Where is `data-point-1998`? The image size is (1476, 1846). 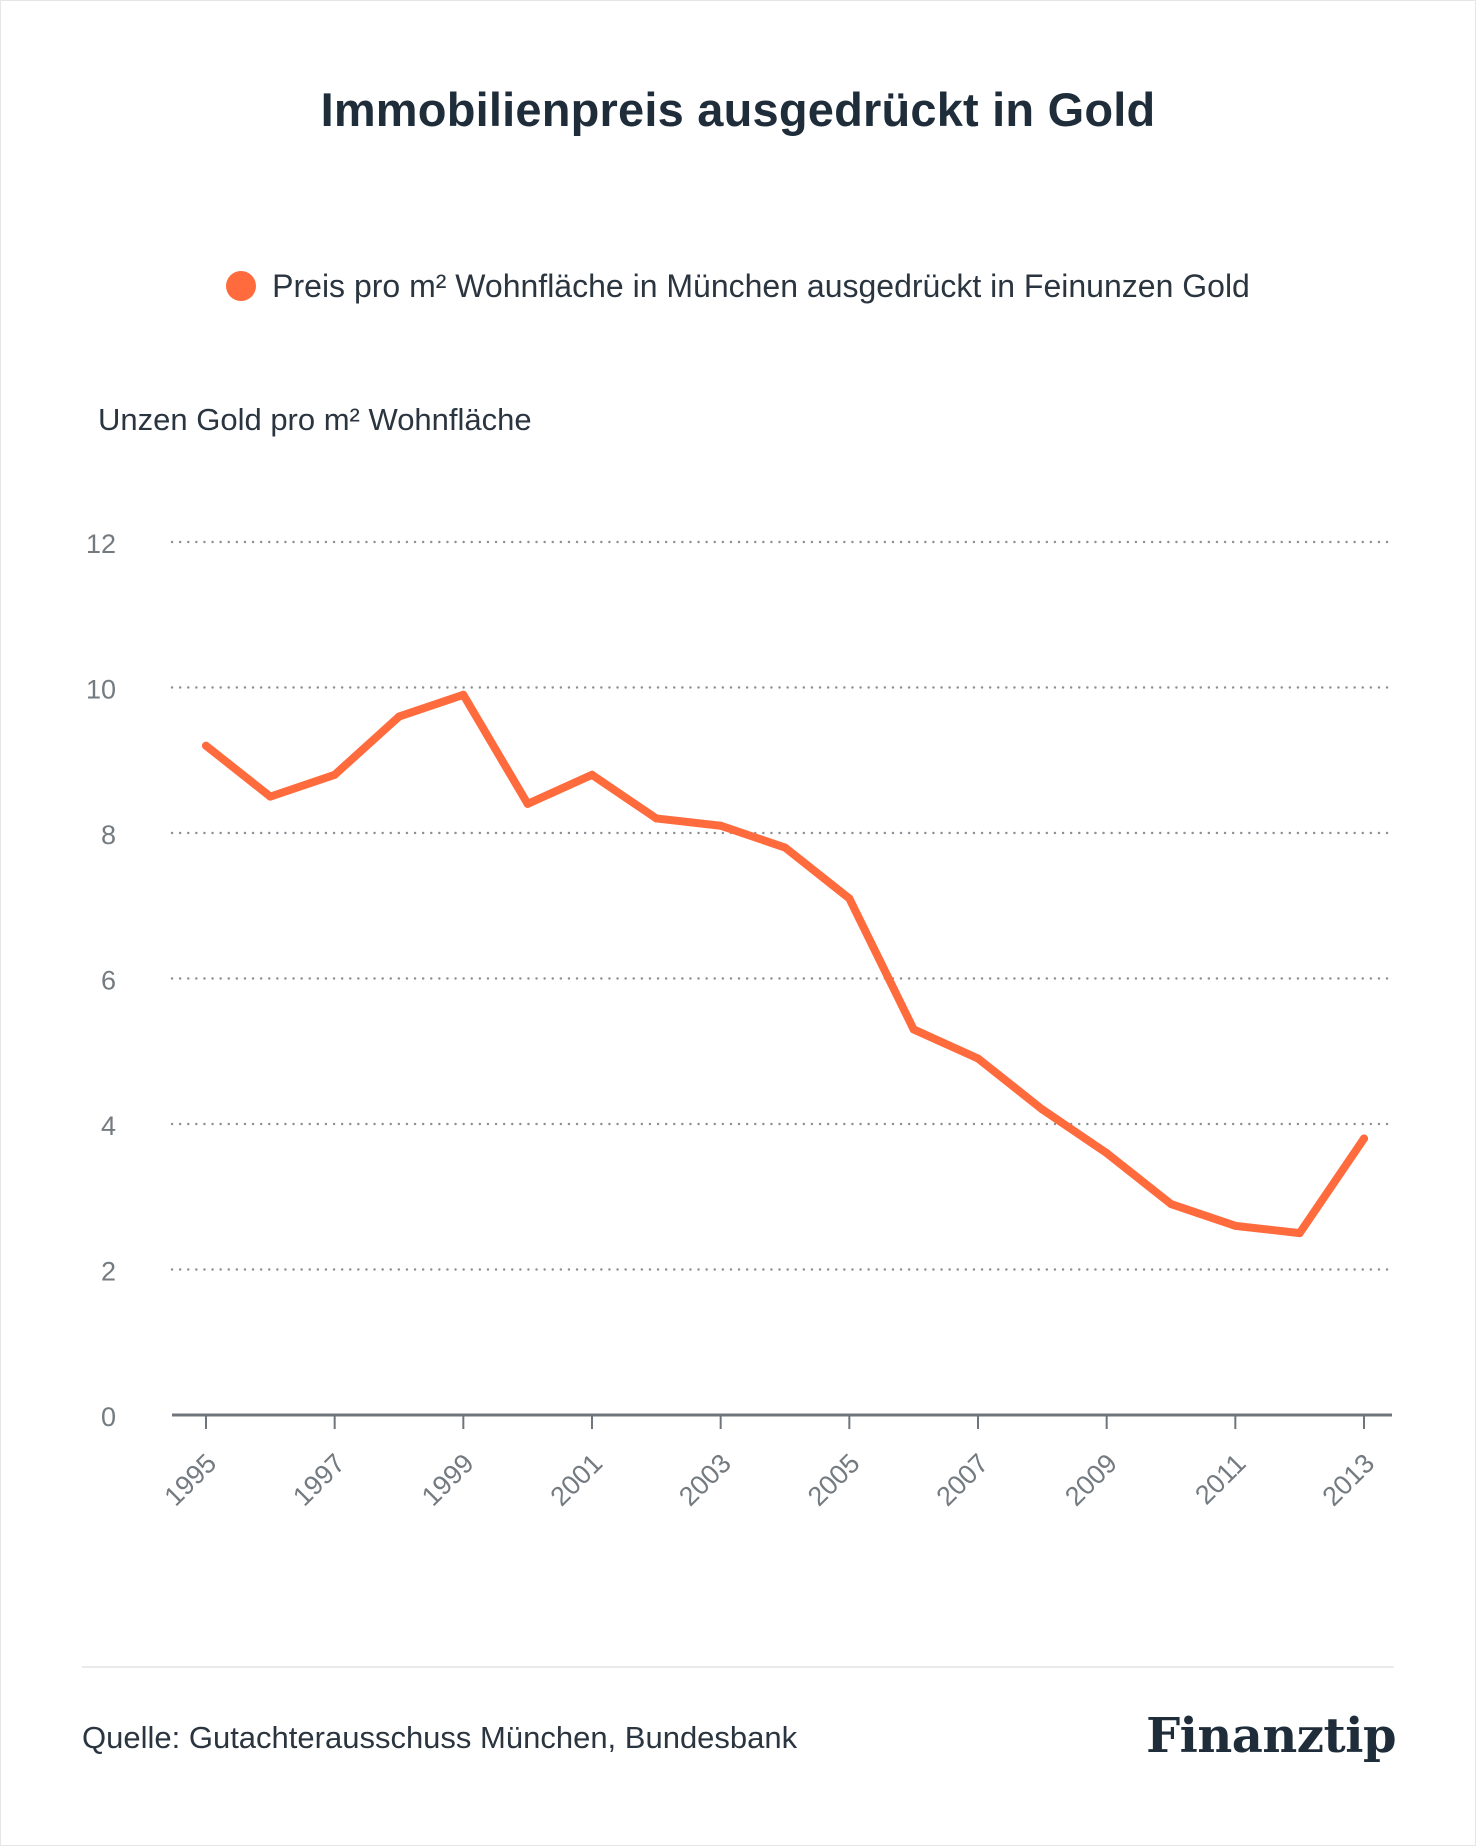 data-point-1998 is located at coordinates (399, 716).